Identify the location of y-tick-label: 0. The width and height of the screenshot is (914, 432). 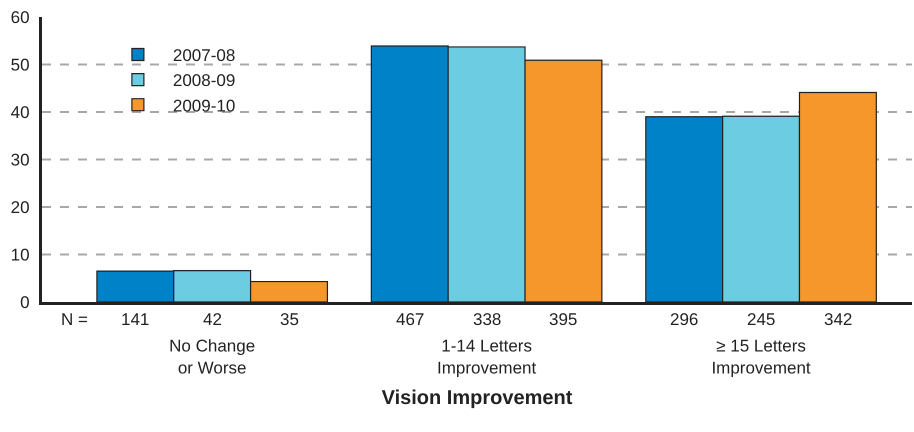
(25, 302).